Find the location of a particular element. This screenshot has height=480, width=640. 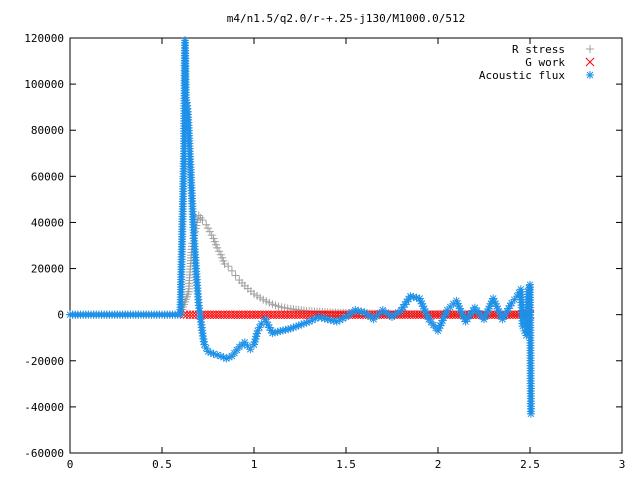

x-tick-label: 3 is located at coordinates (622, 464).